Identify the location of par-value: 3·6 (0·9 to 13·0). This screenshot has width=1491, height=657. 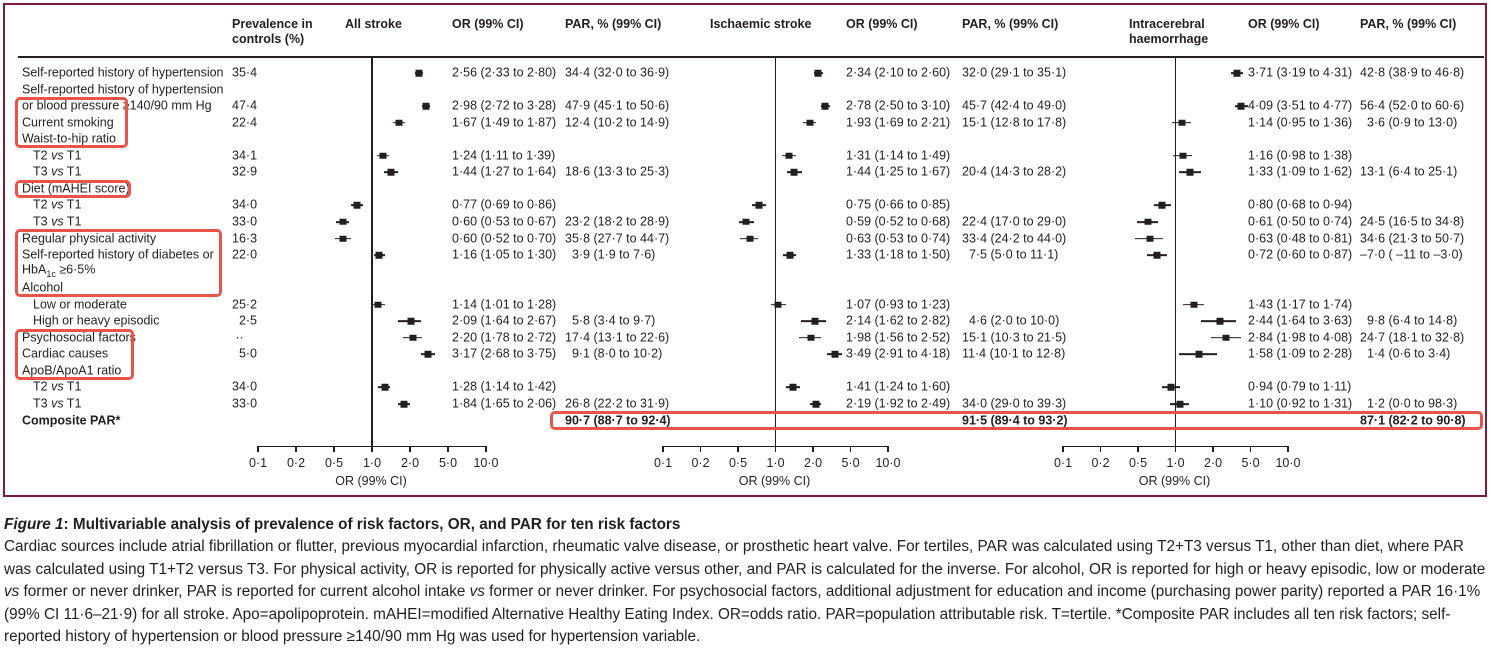
(1409, 122).